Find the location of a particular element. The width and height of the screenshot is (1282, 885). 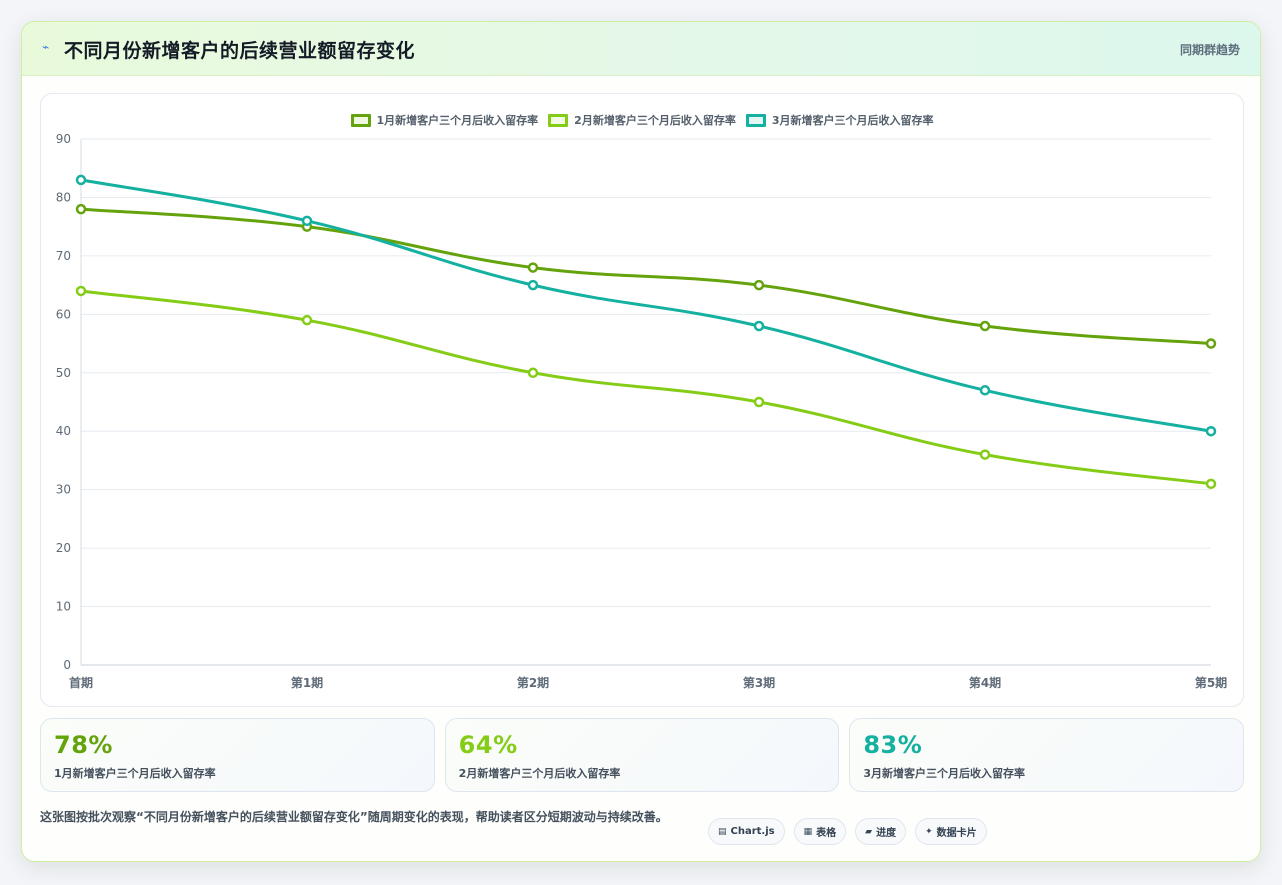

tag-table: ▦ 表格 is located at coordinates (820, 831).